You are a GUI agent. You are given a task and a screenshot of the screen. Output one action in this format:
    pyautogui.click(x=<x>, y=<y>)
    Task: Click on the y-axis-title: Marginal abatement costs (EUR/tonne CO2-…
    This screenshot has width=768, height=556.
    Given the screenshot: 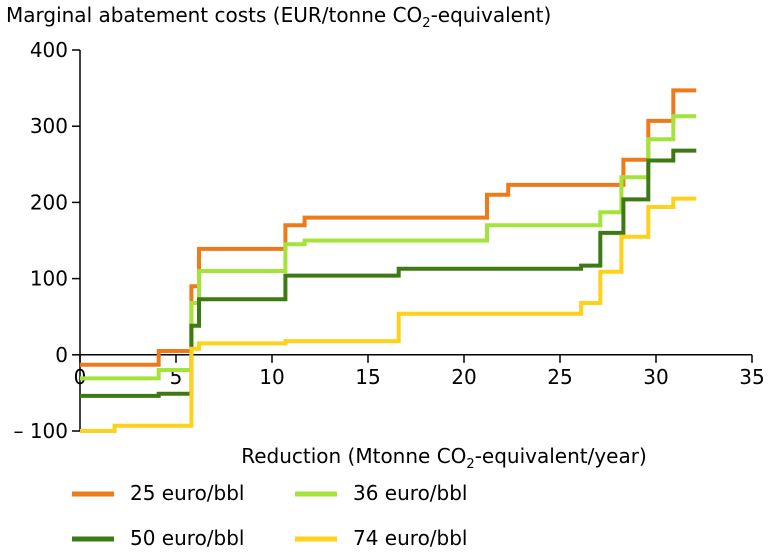 What is the action you would take?
    pyautogui.click(x=278, y=17)
    